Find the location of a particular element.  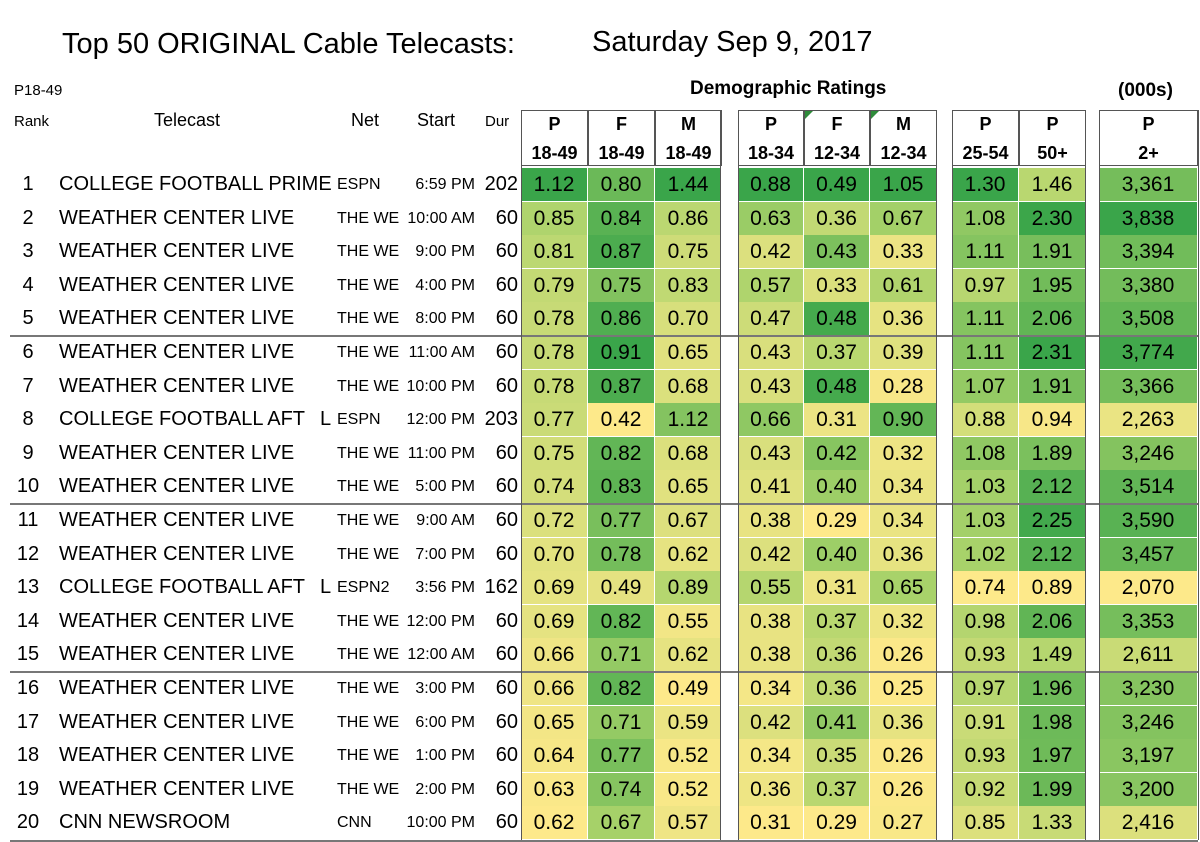

rating-cell: 3,774 is located at coordinates (1148, 352).